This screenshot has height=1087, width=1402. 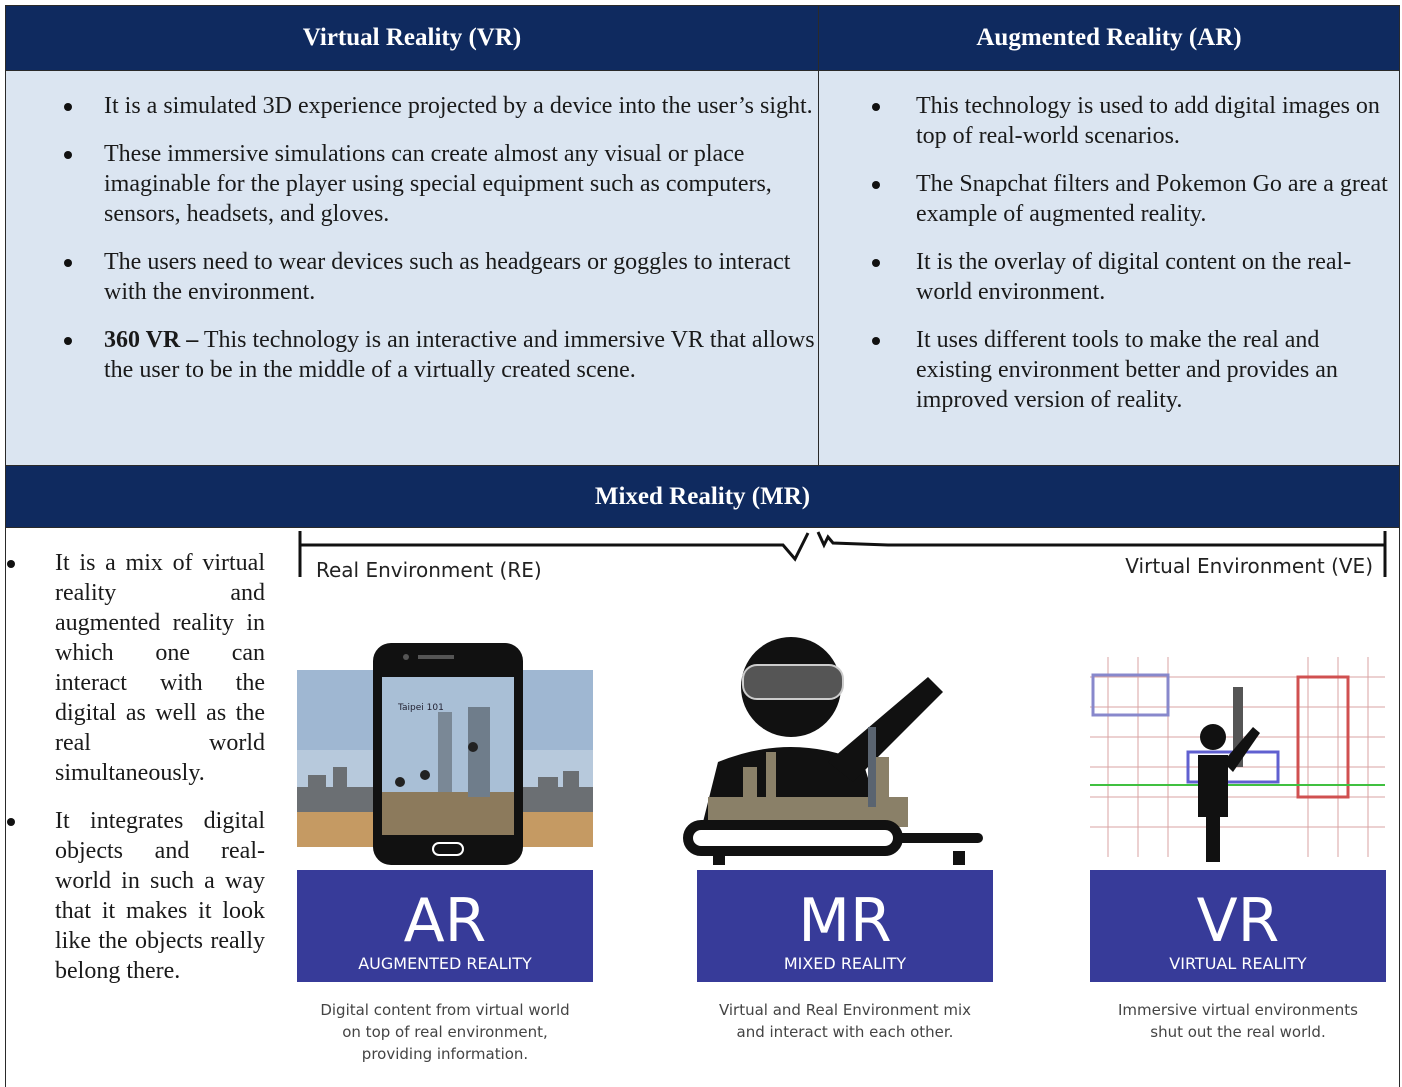 I want to click on header-text: Augmented Reality (AR), so click(x=1109, y=37).